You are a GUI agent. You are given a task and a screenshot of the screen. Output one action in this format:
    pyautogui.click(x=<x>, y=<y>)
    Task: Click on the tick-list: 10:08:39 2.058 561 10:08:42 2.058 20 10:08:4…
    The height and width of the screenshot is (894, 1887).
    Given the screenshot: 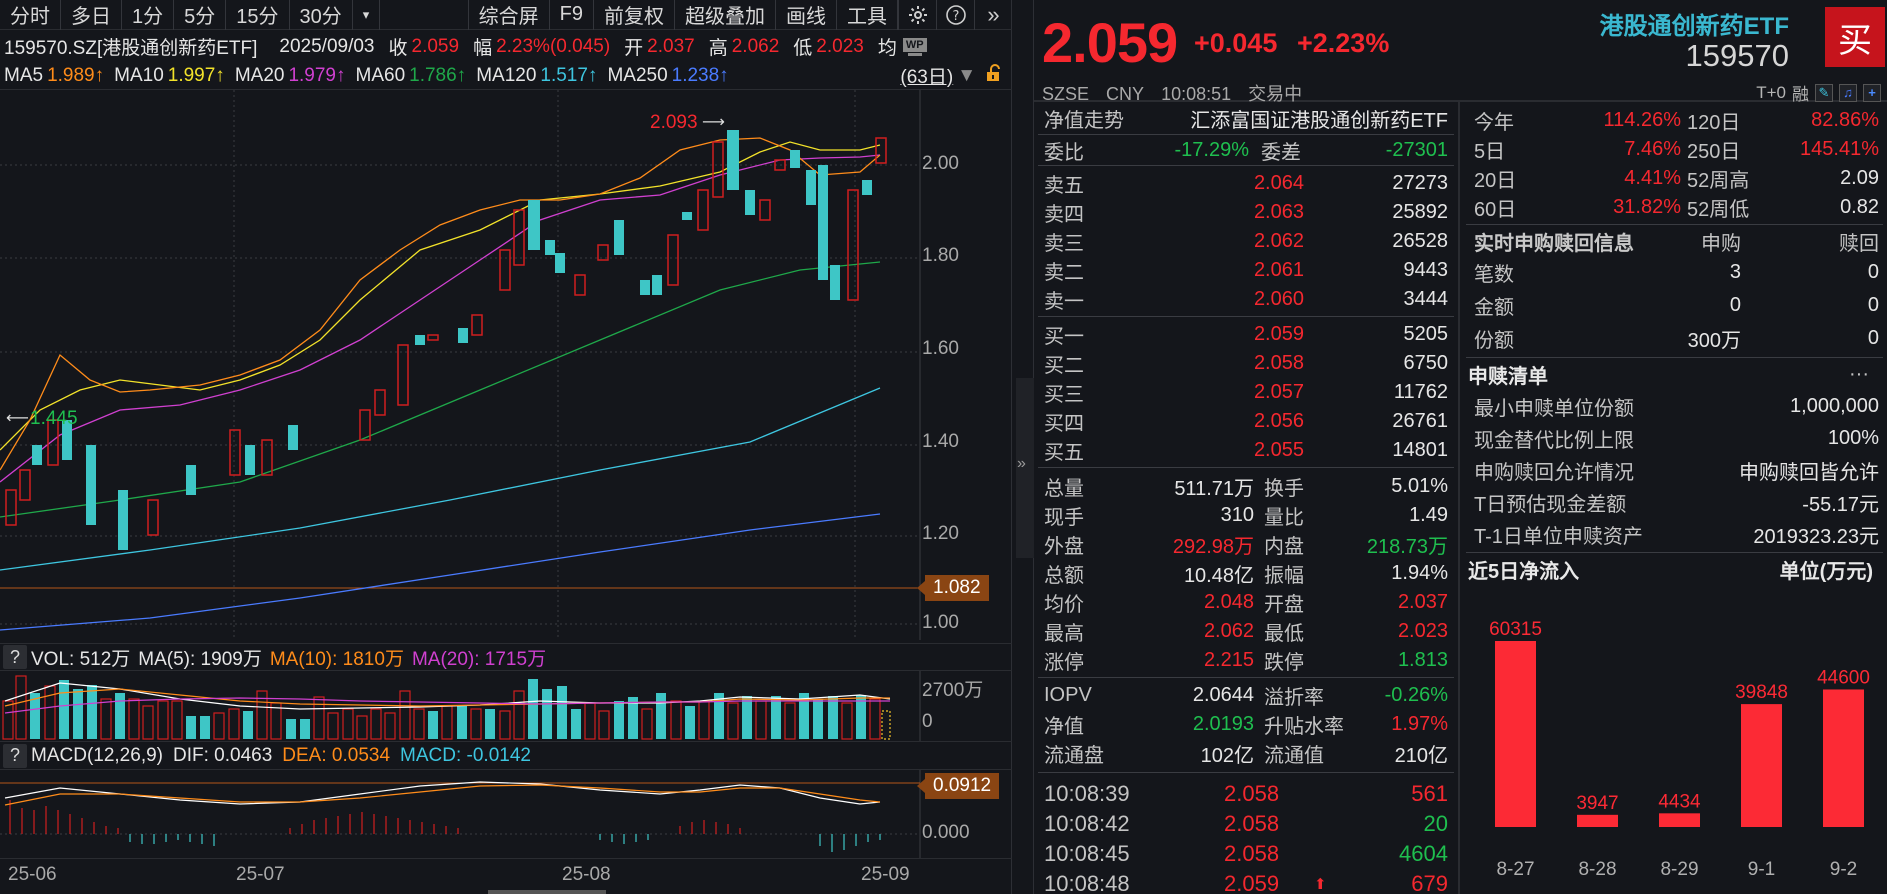 What is the action you would take?
    pyautogui.click(x=1246, y=833)
    